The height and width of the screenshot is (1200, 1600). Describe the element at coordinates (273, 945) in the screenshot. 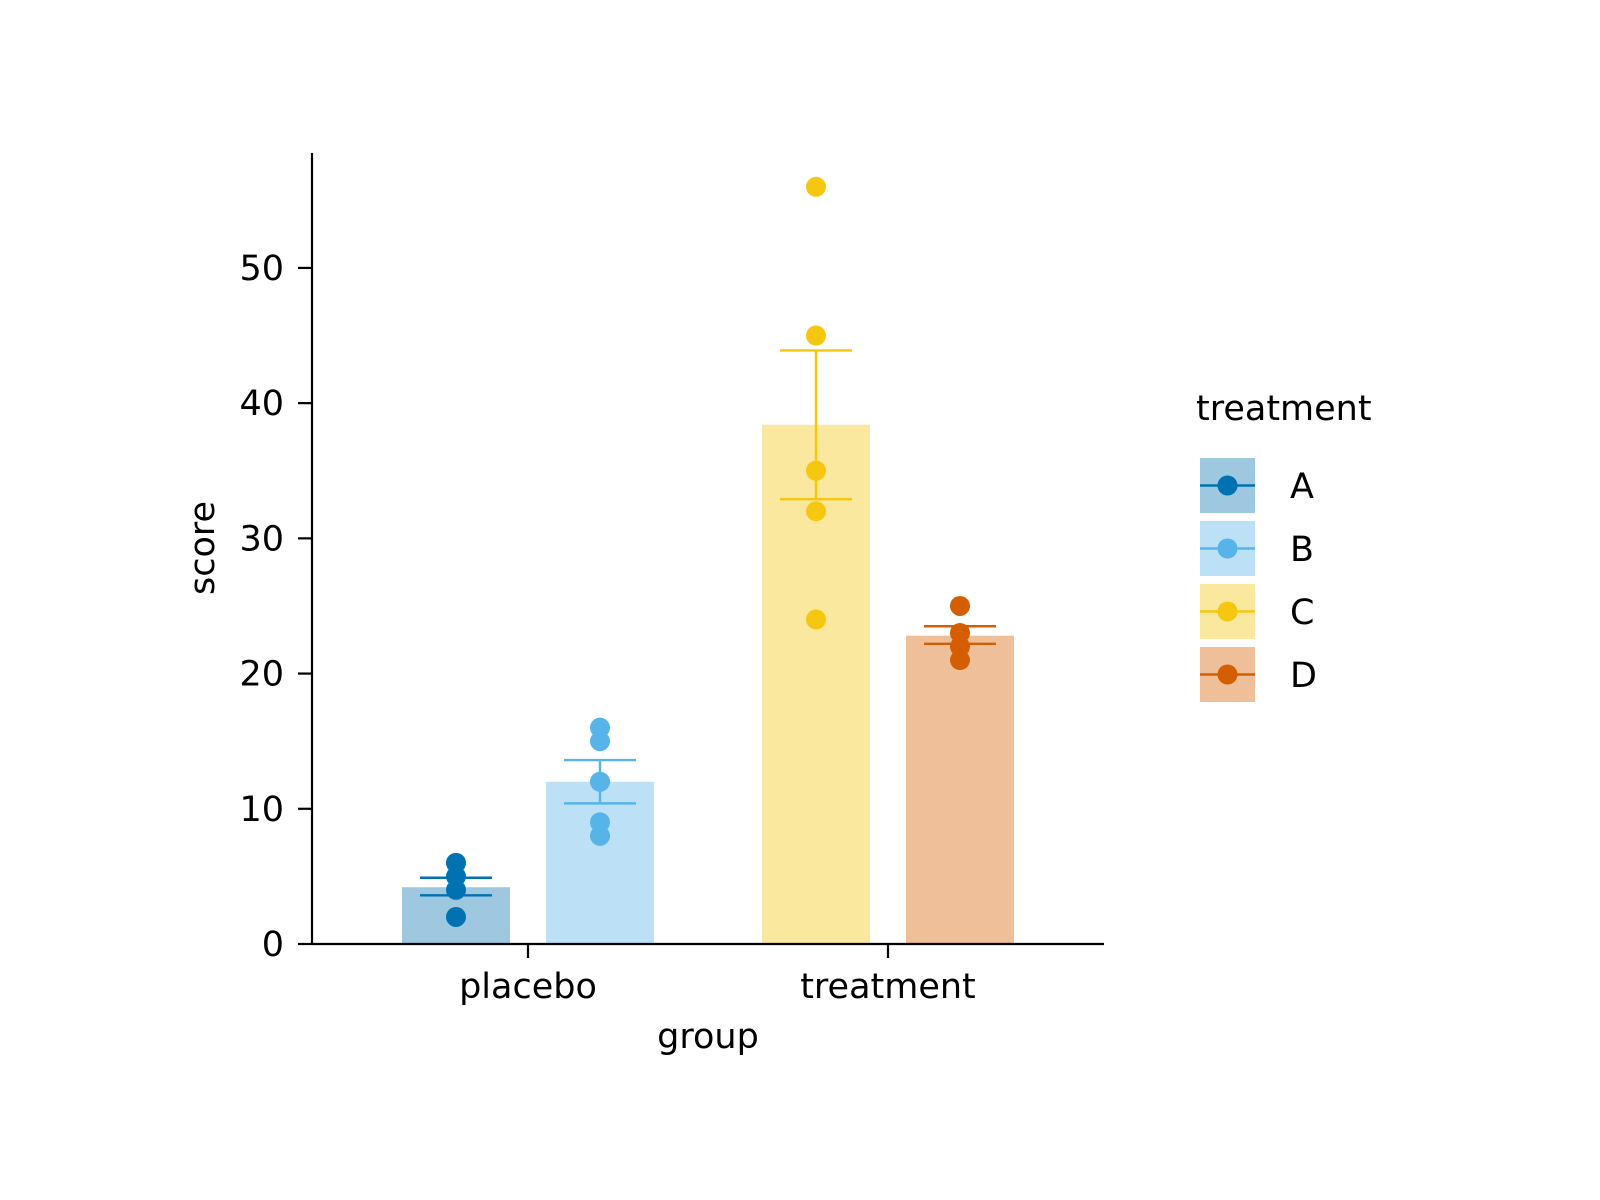

I see `y-tick-label: 0` at that location.